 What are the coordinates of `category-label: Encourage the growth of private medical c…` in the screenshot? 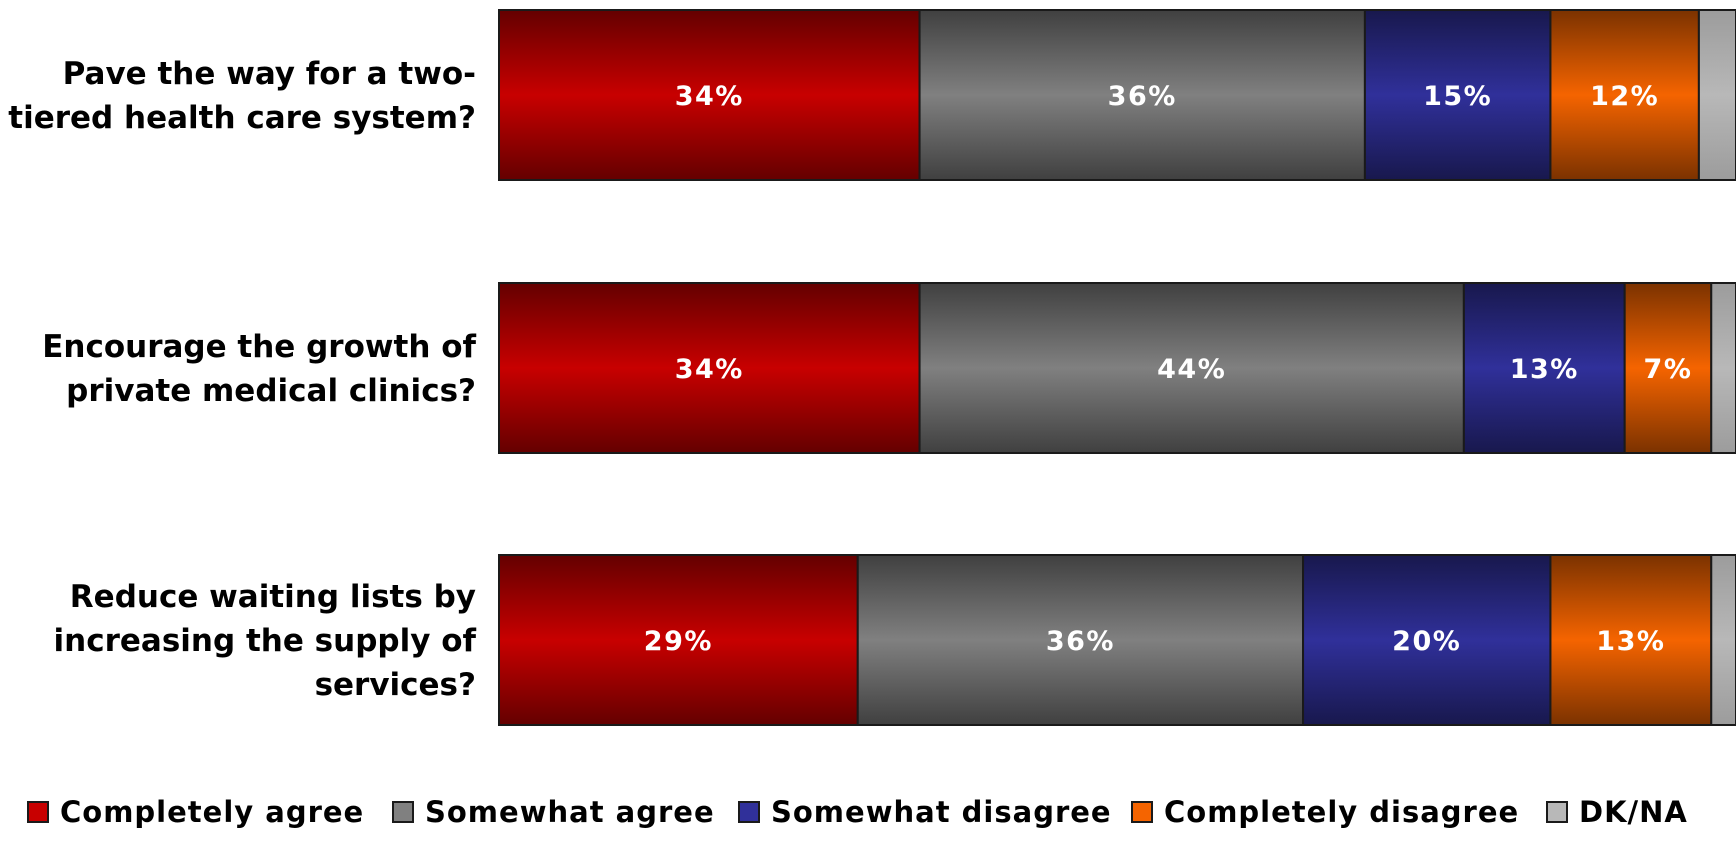 It's located at (259, 369).